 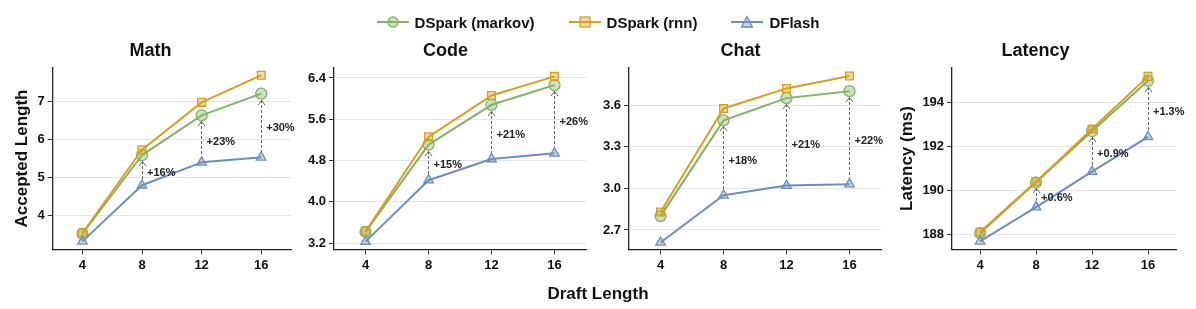 What do you see at coordinates (574, 121) in the screenshot?
I see `annotation: +26%` at bounding box center [574, 121].